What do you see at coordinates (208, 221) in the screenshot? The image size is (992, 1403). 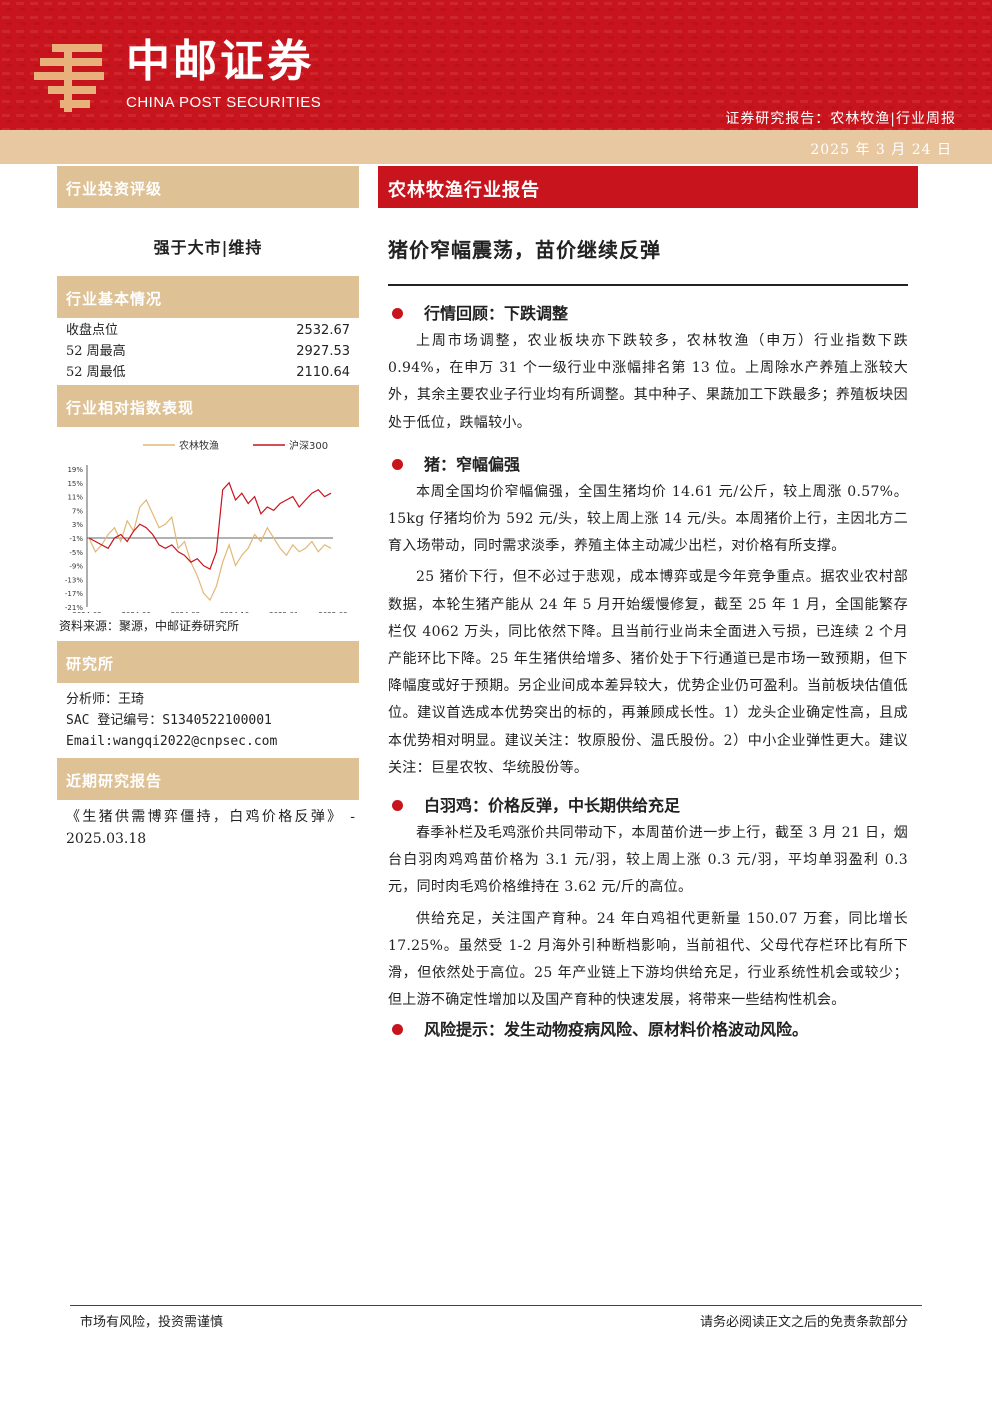 I see `rating-section: 行业投资评级 强于大市|维持` at bounding box center [208, 221].